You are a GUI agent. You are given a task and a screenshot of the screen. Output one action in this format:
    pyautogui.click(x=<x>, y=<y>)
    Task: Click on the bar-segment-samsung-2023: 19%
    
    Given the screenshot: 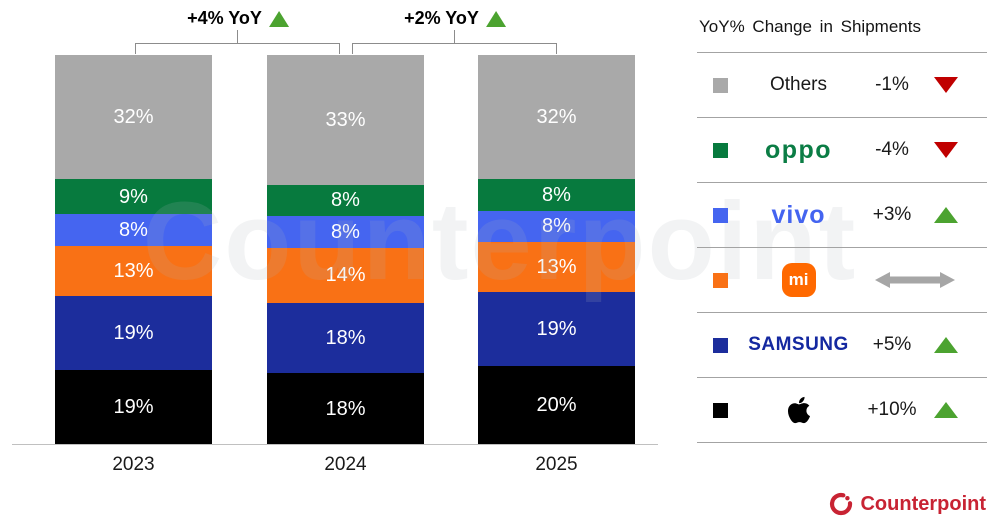 What is the action you would take?
    pyautogui.click(x=133, y=333)
    